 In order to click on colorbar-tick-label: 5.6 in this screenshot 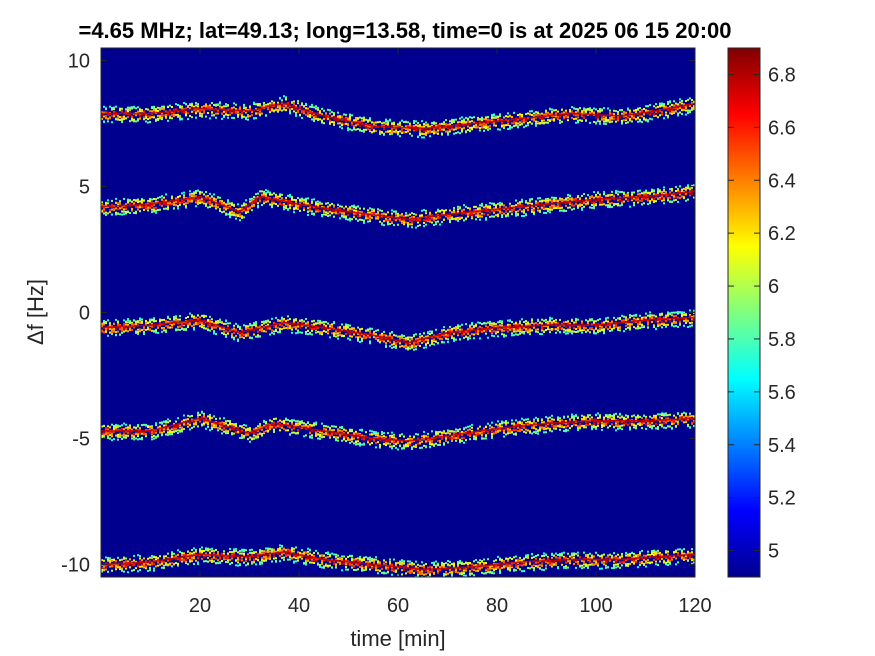, I will do `click(782, 393)`.